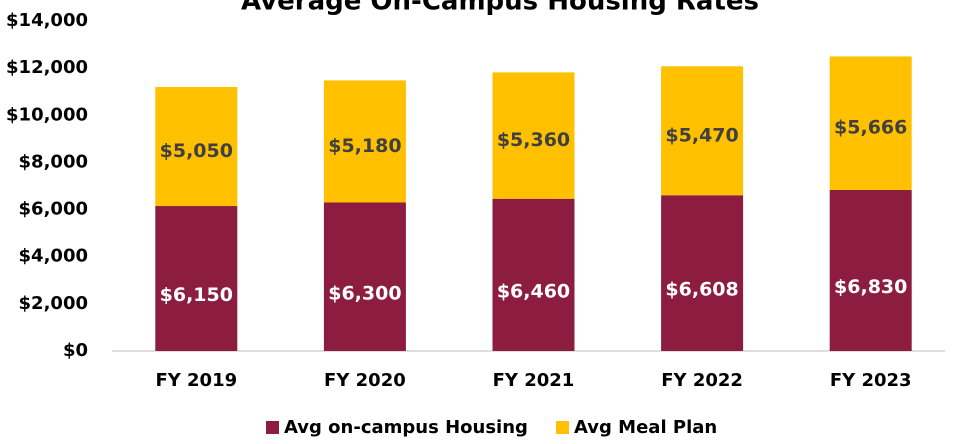 This screenshot has height=444, width=956. Describe the element at coordinates (533, 140) in the screenshot. I see `data-label: $5,360` at that location.